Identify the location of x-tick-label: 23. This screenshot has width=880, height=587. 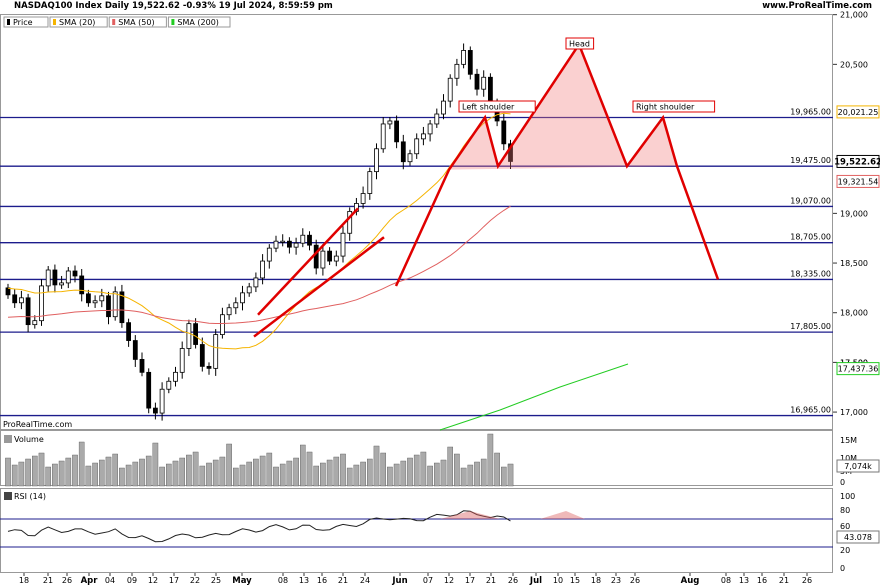
(616, 580).